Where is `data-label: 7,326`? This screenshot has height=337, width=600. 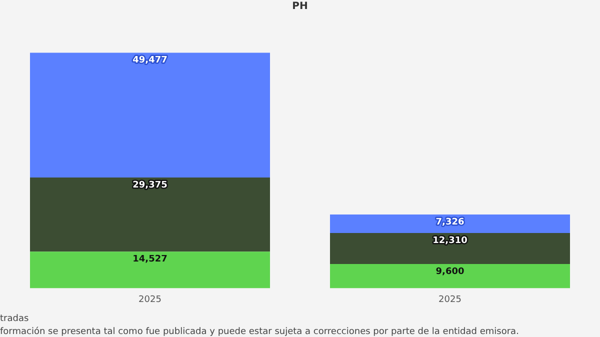 data-label: 7,326 is located at coordinates (450, 222).